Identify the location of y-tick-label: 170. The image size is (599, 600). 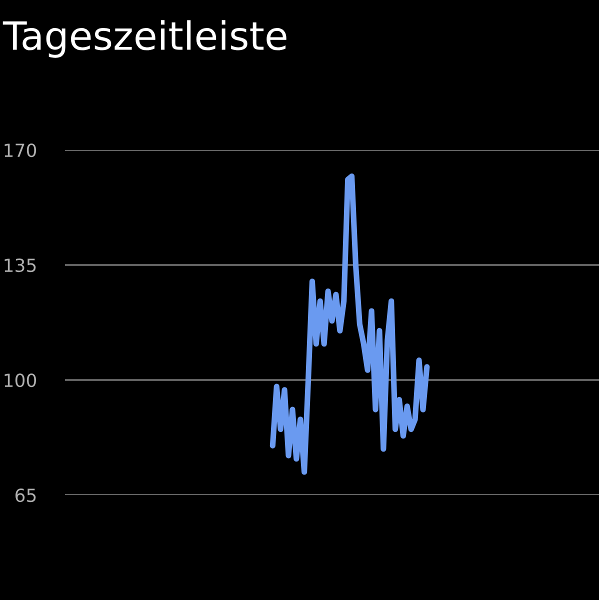
(20, 150).